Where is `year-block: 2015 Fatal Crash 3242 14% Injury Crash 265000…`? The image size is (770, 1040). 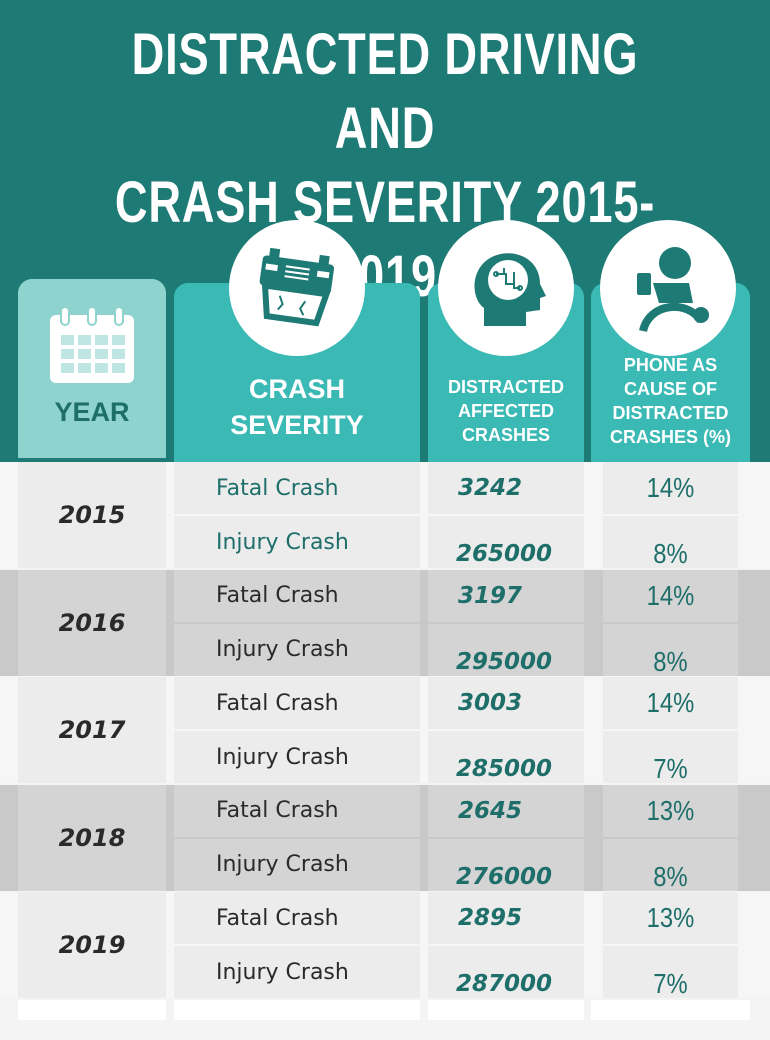 year-block: 2015 Fatal Crash 3242 14% Injury Crash 265000… is located at coordinates (385, 515).